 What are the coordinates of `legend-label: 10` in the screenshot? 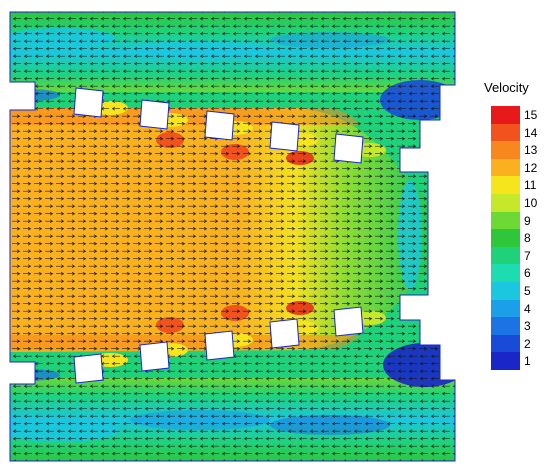 It's located at (531, 203).